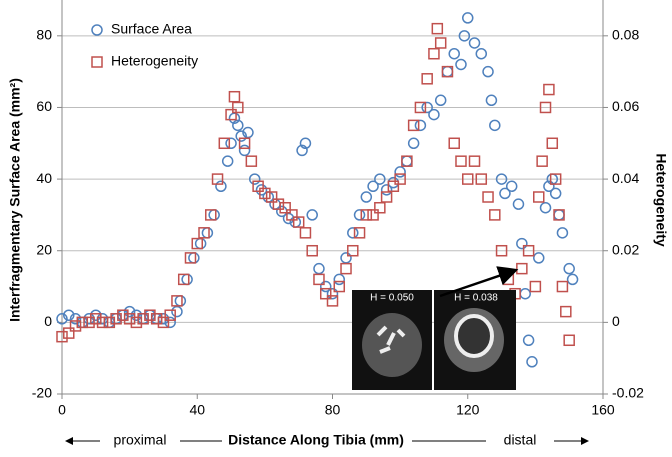 The image size is (672, 457). I want to click on y-tick-label: 20, so click(44, 249).